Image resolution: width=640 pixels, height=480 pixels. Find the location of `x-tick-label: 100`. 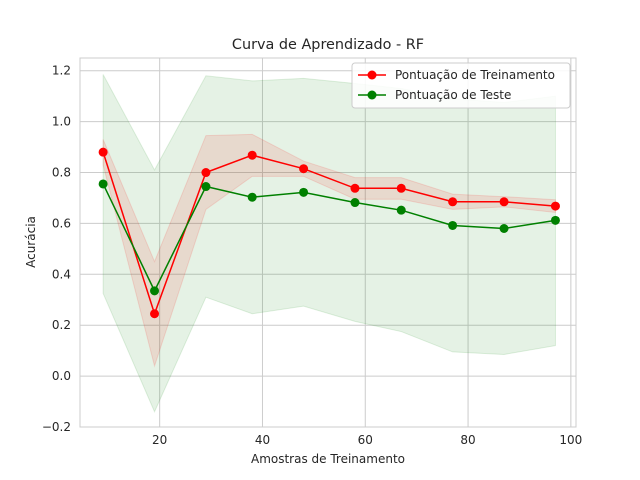

x-tick-label: 100 is located at coordinates (570, 440).